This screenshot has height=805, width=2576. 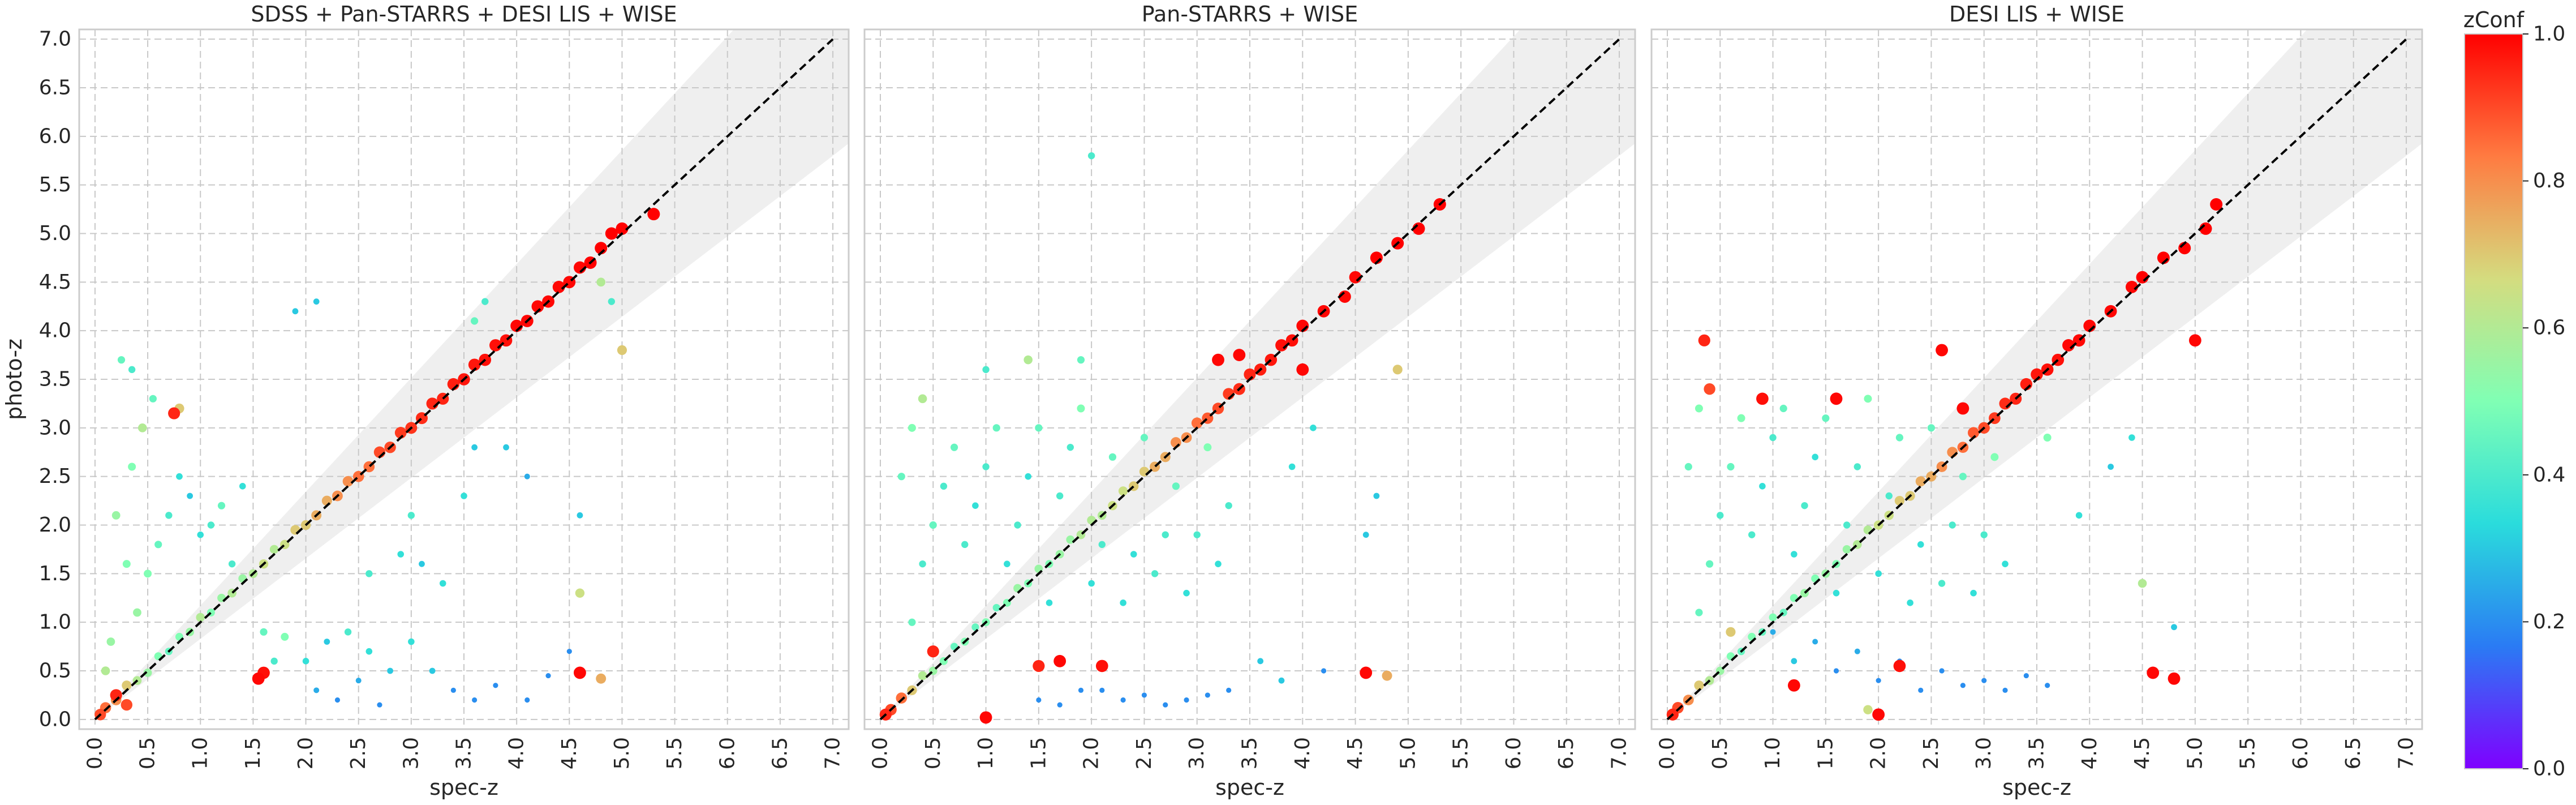 What do you see at coordinates (55, 330) in the screenshot?
I see `y-tick-label: 4.0` at bounding box center [55, 330].